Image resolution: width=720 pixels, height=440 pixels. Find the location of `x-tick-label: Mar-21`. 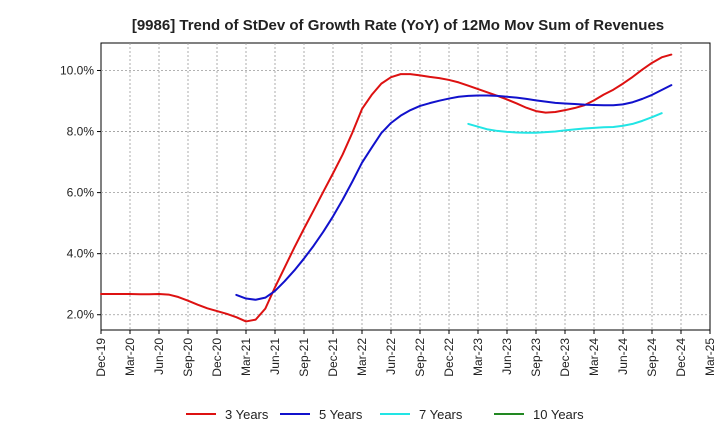

x-tick-label: Mar-21 is located at coordinates (246, 357).